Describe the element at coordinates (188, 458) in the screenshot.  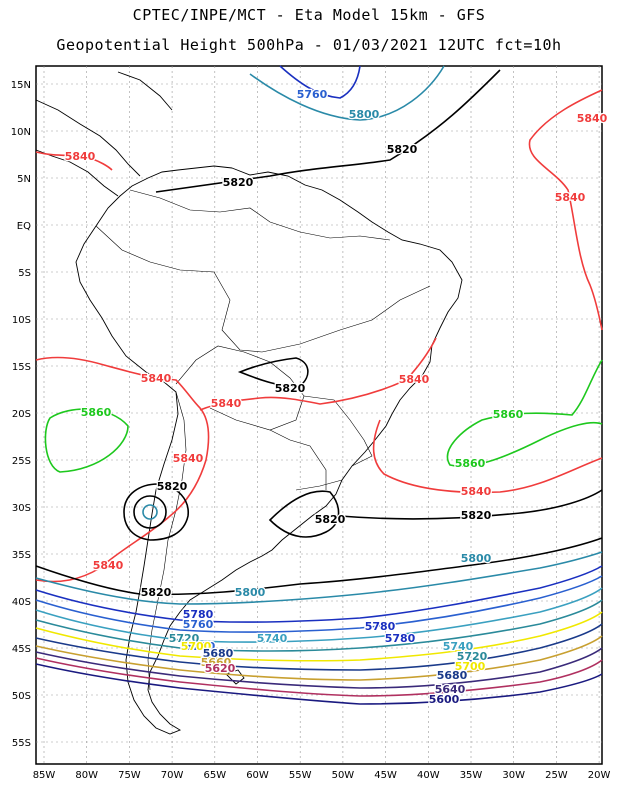
I see `contour-label-c5840-chile: 5840` at that location.